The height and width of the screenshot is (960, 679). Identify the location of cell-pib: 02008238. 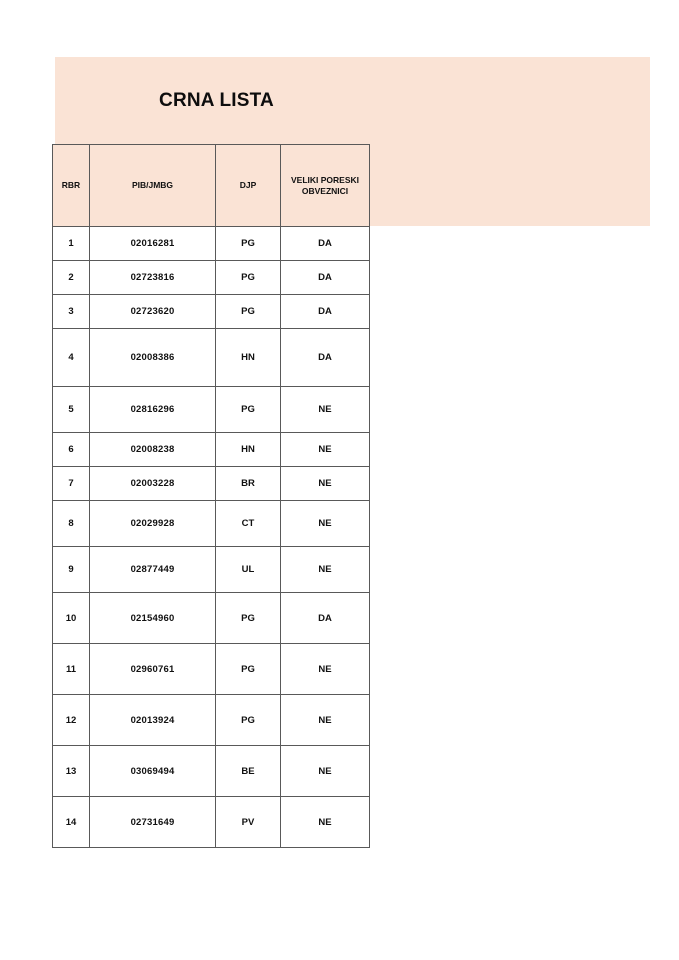
(152, 449).